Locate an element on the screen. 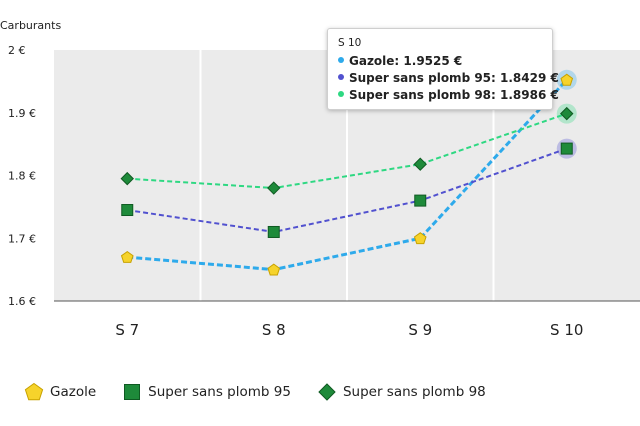  square-icon is located at coordinates (132, 392).